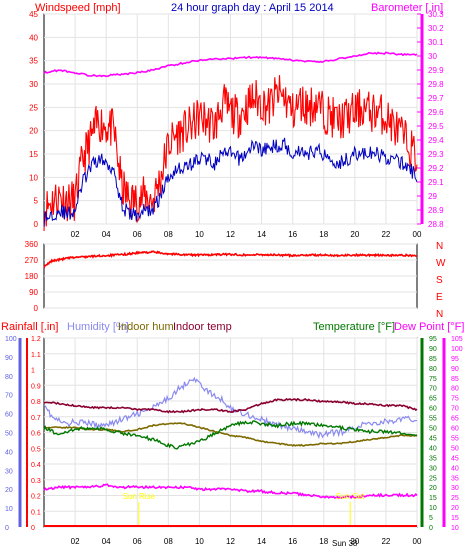 This screenshot has height=555, width=469. Describe the element at coordinates (32, 260) in the screenshot. I see `direction-tick-label: 270` at that location.